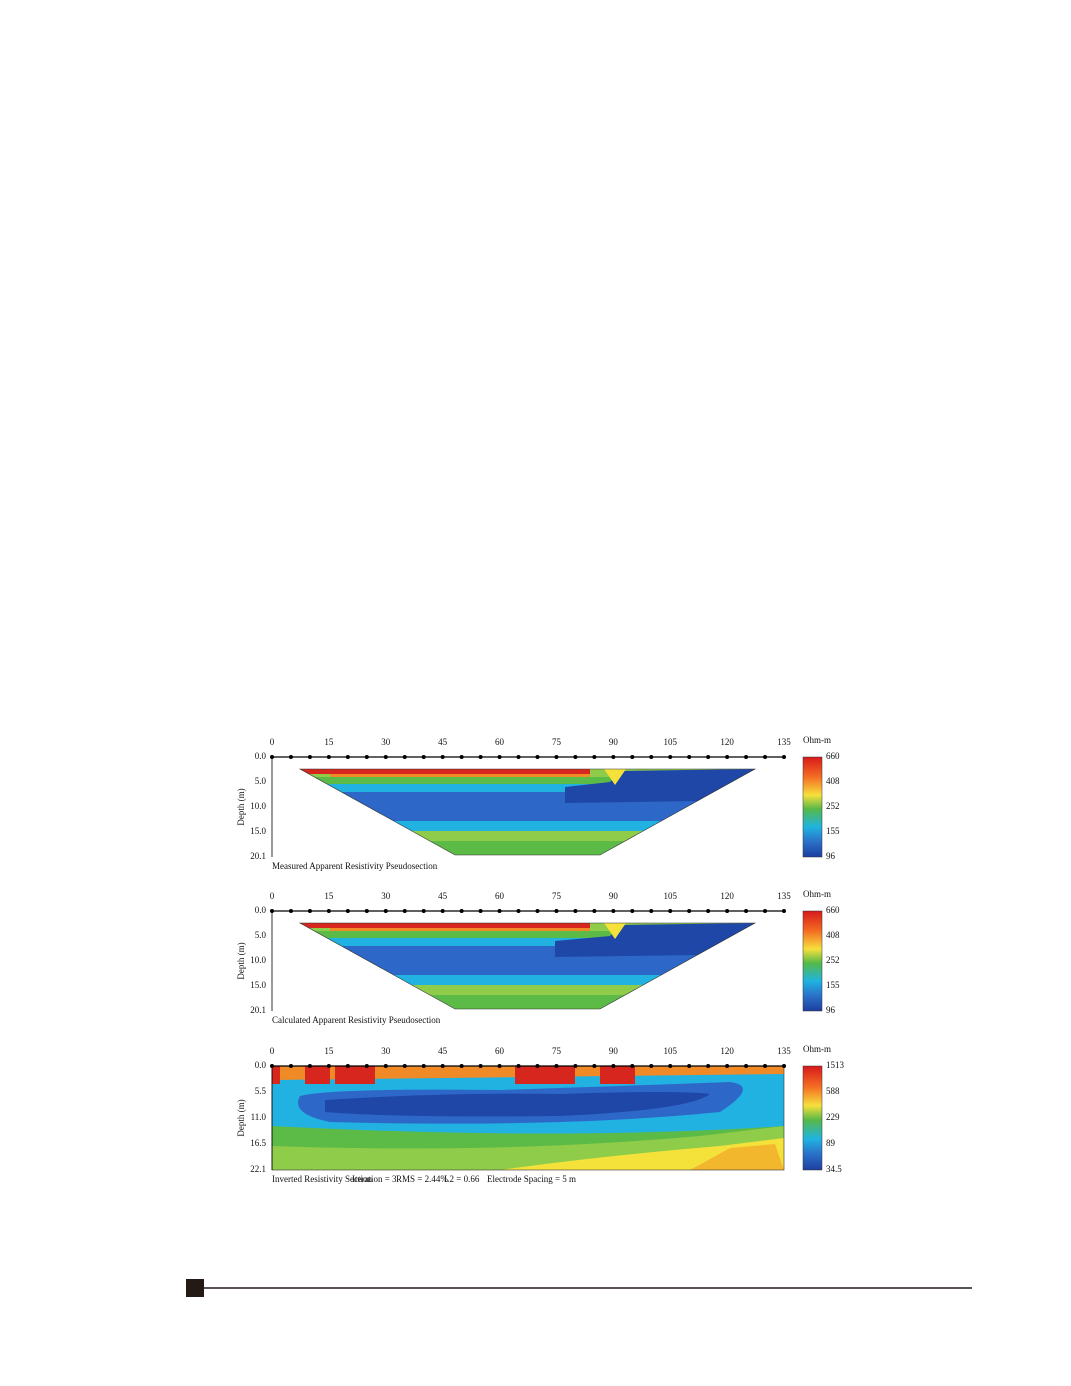  Describe the element at coordinates (833, 1117) in the screenshot. I see `color-bar-label: 229` at that location.